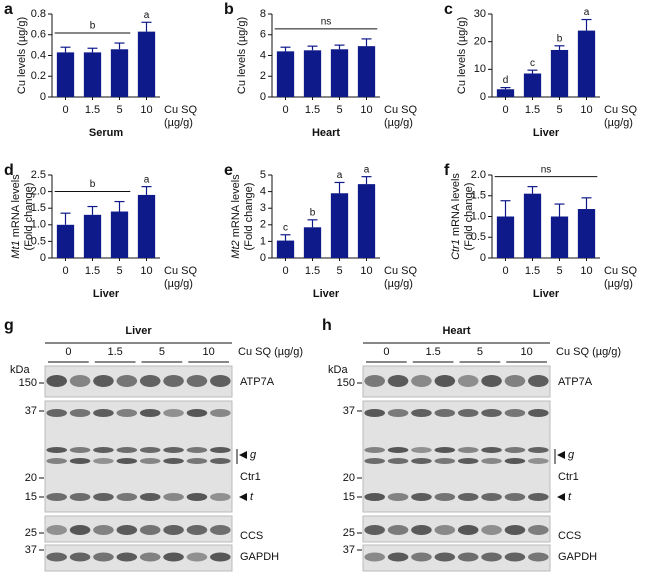  Describe the element at coordinates (38, 192) in the screenshot. I see `y-tick-label: 2.0` at that location.